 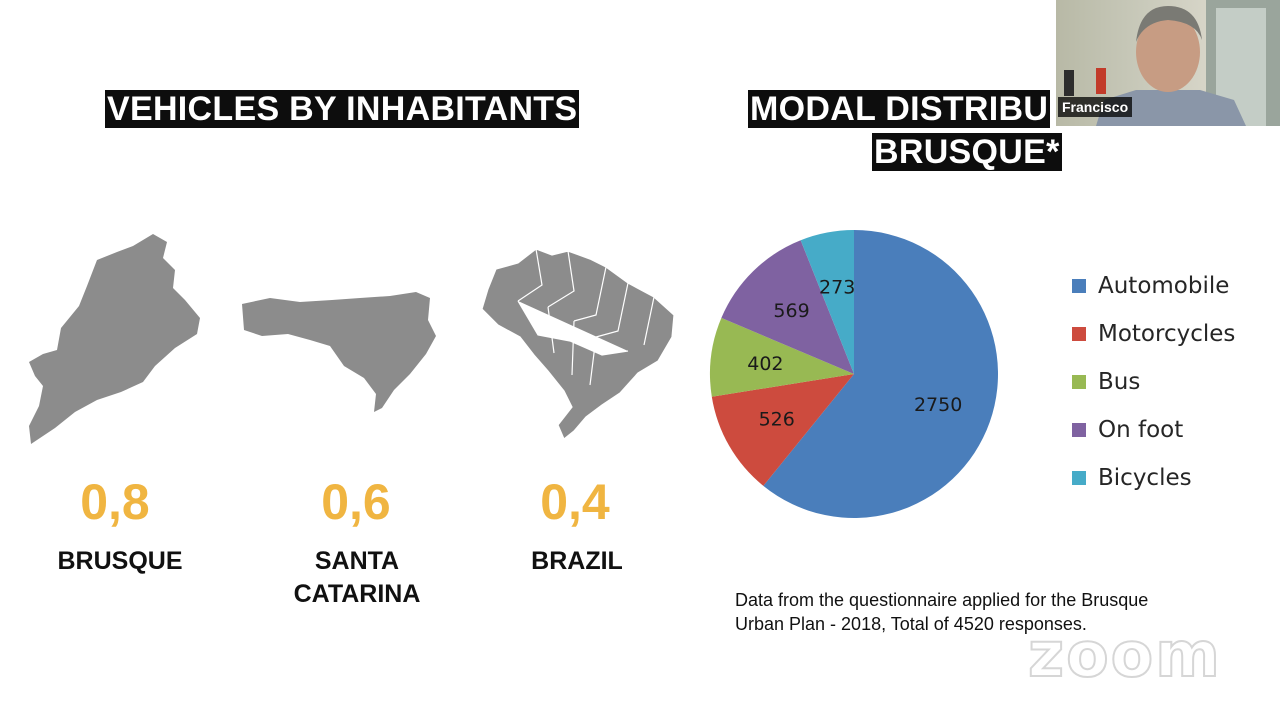 What do you see at coordinates (1172, 63) in the screenshot?
I see `participant-silhouette` at bounding box center [1172, 63].